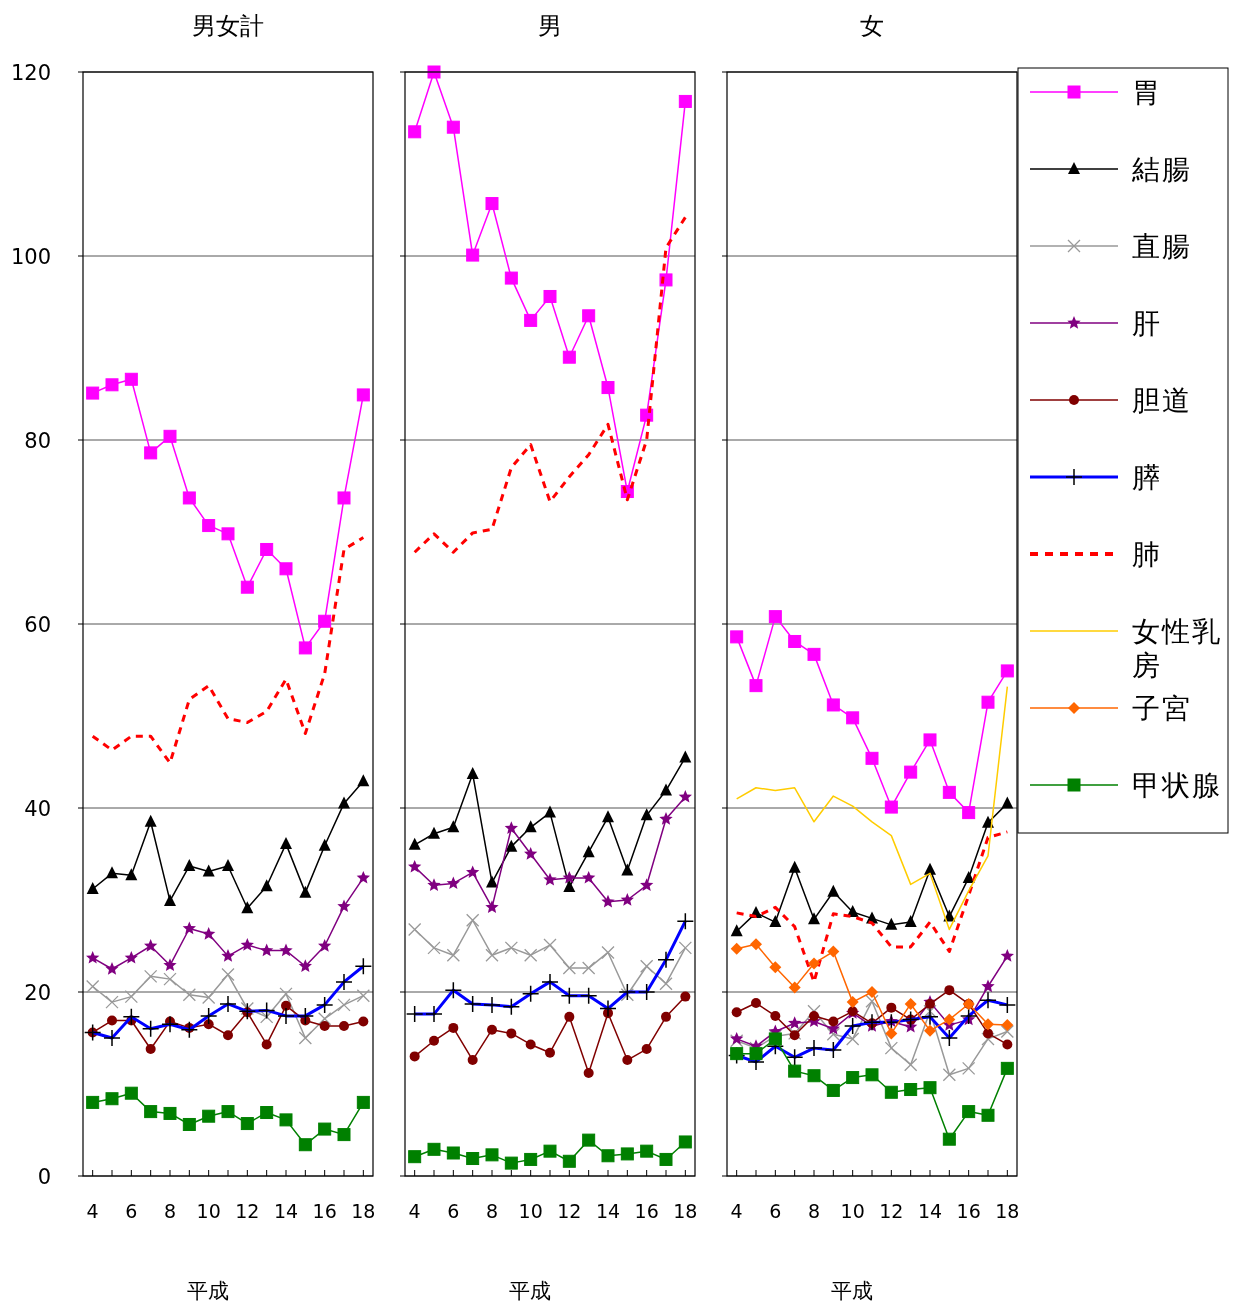  Describe the element at coordinates (37, 625) in the screenshot. I see `y-tick-label: 60` at that location.